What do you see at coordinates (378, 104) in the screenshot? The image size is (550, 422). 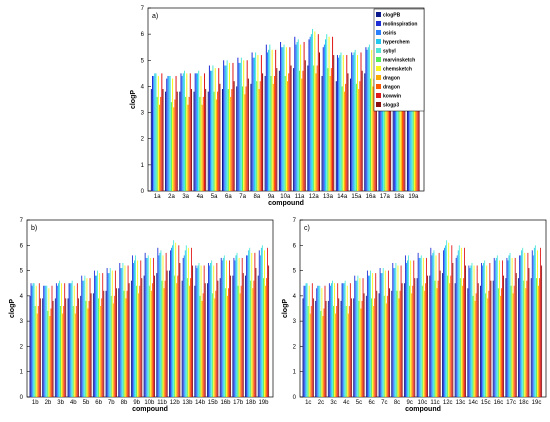 I see `legend-swatch` at bounding box center [378, 104].